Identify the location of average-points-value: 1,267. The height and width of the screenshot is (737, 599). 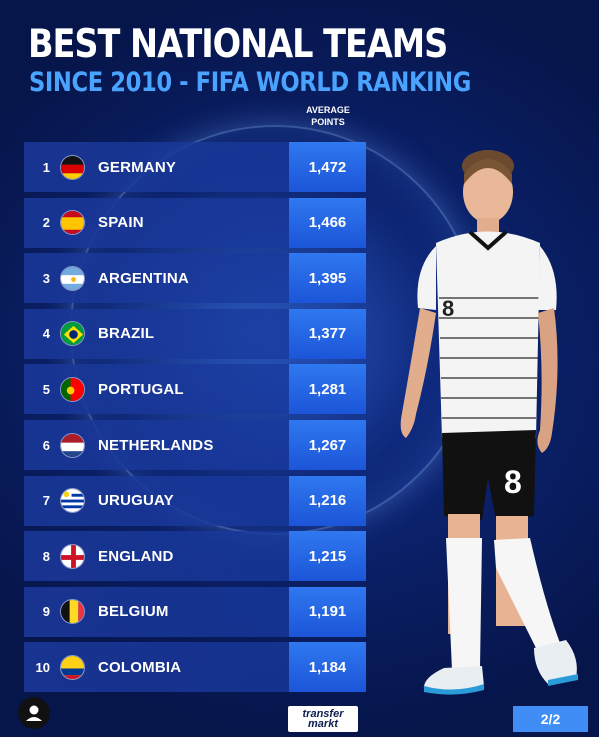
(327, 445).